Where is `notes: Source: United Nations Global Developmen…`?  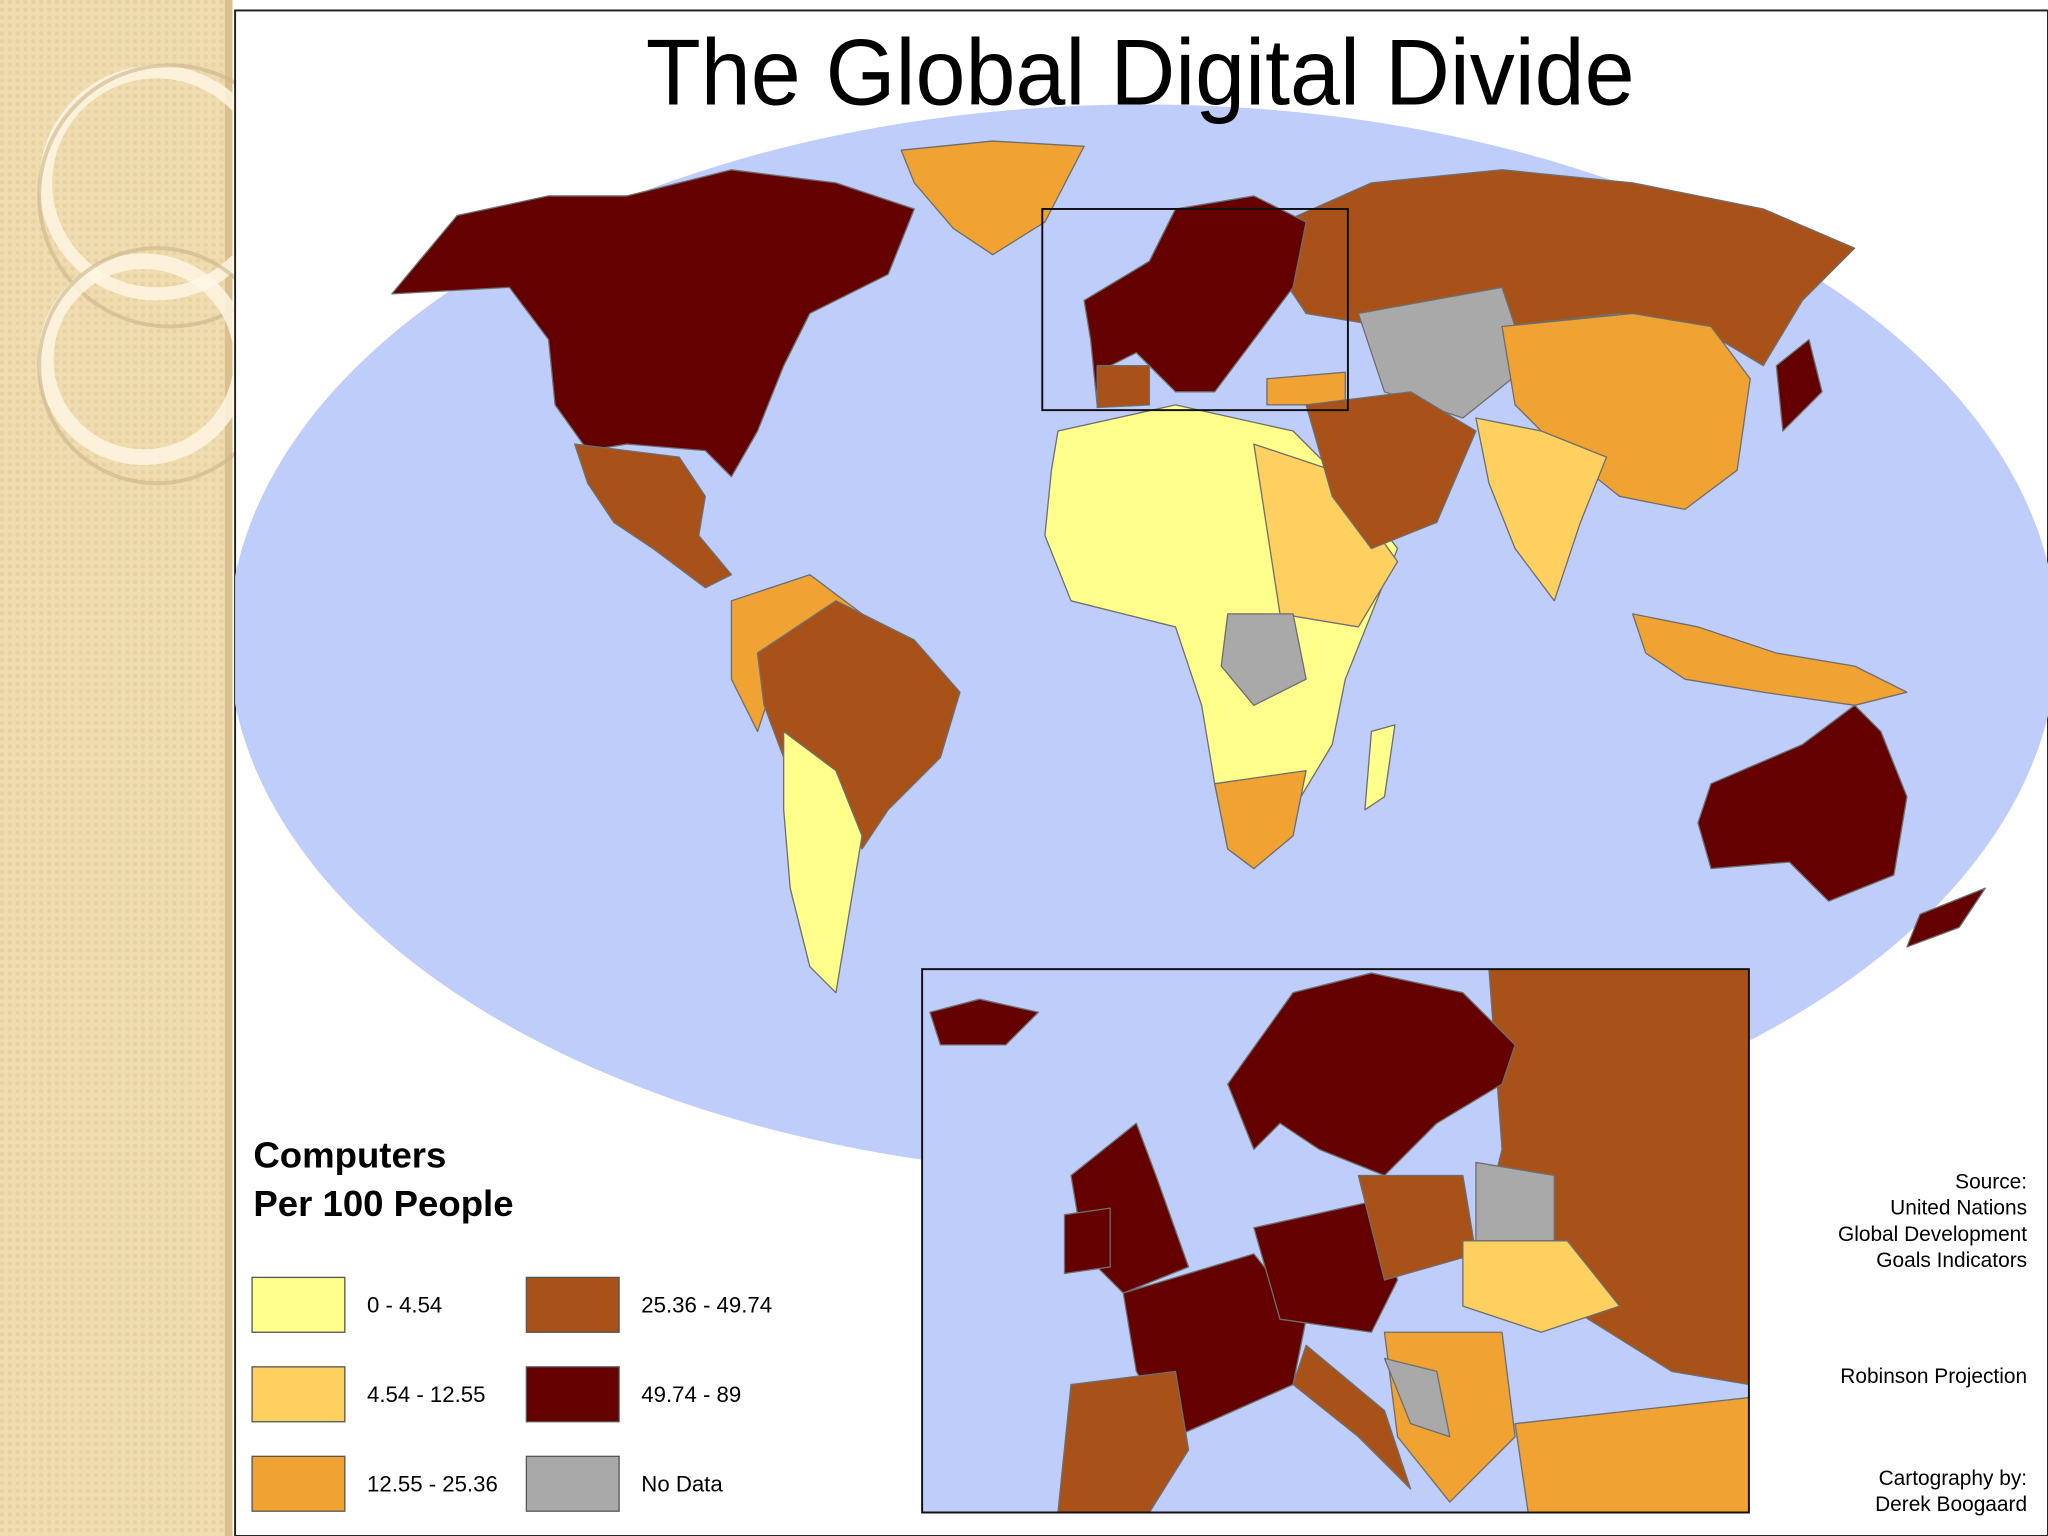
notes: Source: United Nations Global Developmen… is located at coordinates (1932, 1344).